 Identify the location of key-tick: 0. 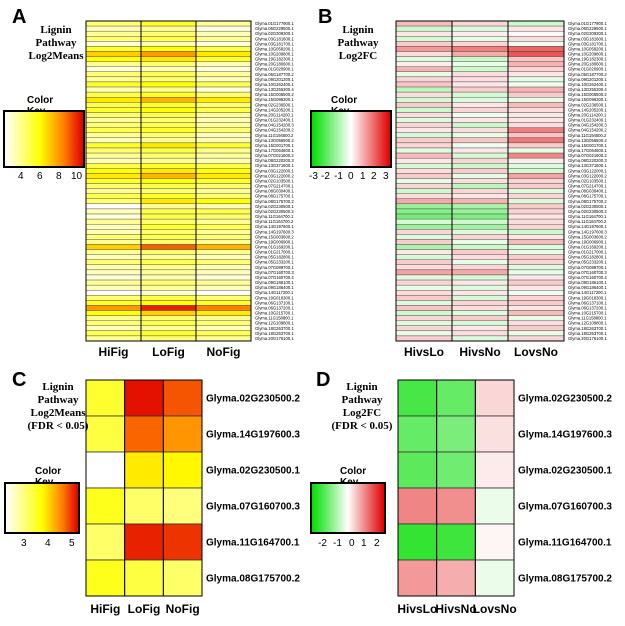
(352, 543).